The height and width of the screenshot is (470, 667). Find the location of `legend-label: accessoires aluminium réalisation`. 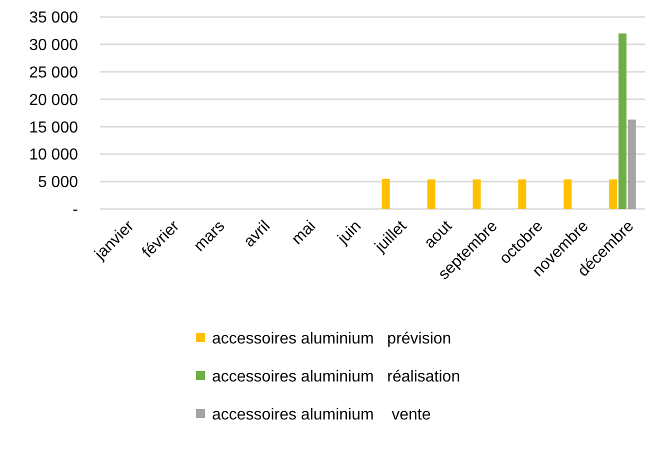

legend-label: accessoires aluminium réalisation is located at coordinates (336, 377).